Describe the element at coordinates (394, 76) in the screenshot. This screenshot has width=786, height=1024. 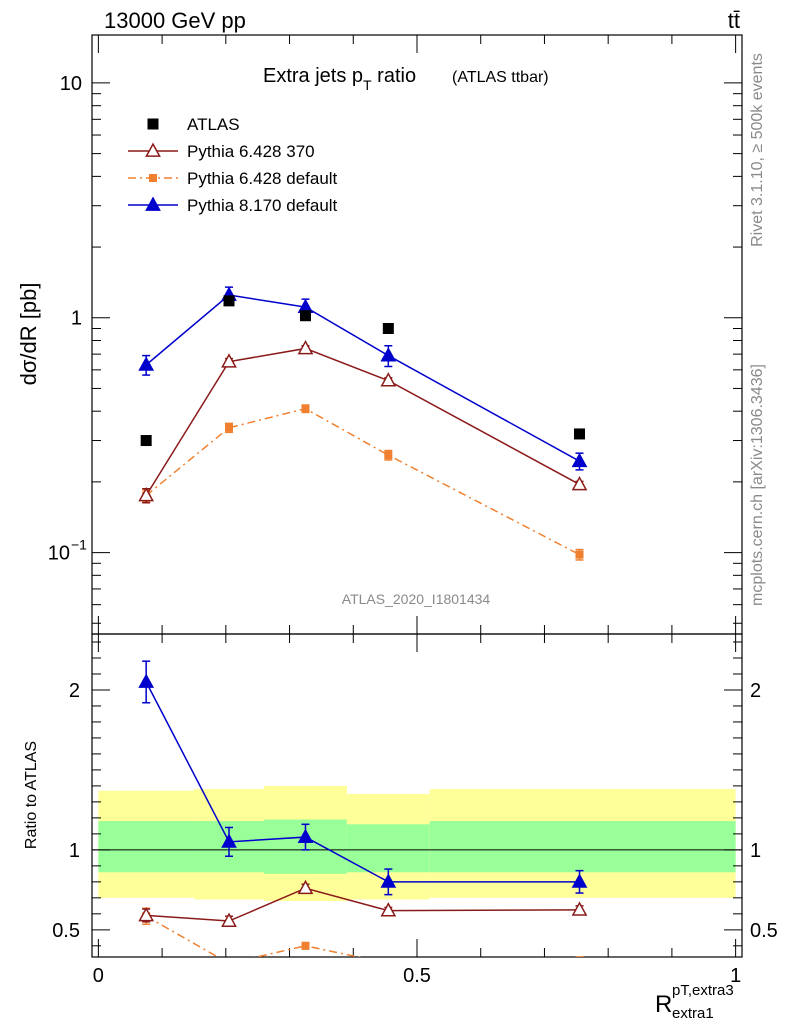
I see `title-rest: ratio` at that location.